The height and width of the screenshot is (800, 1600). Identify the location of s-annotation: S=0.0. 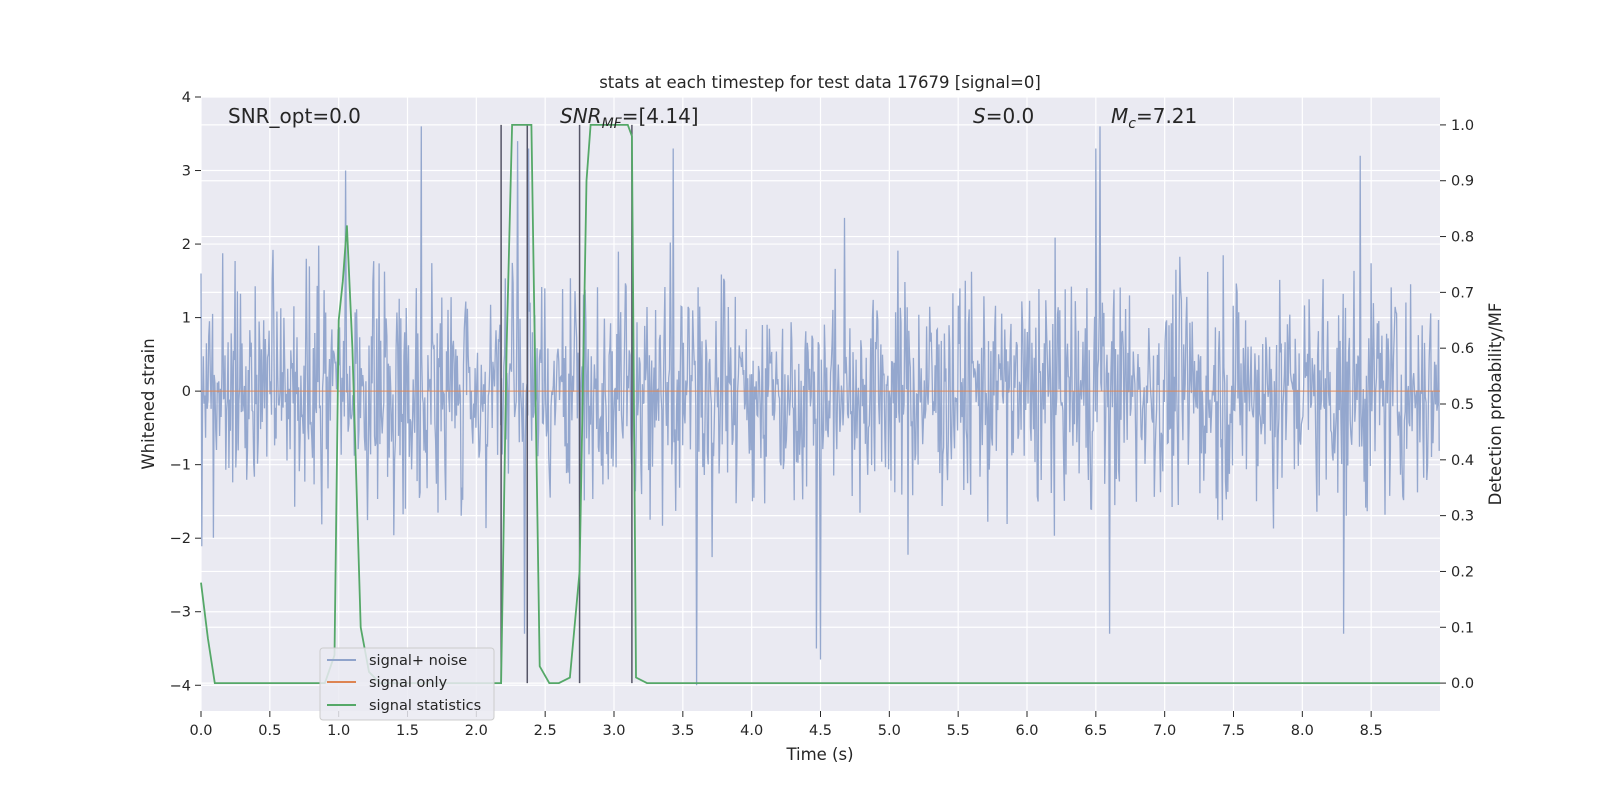
(1003, 116).